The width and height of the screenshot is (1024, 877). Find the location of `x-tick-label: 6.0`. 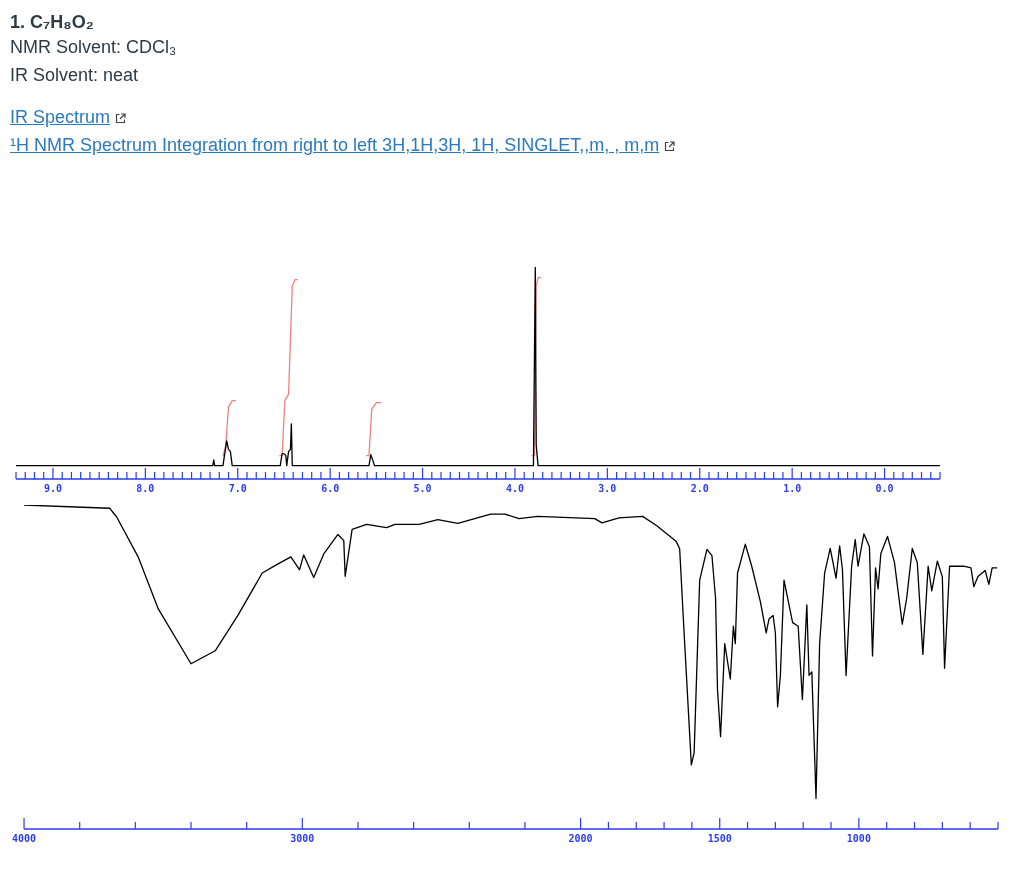

x-tick-label: 6.0 is located at coordinates (330, 488).